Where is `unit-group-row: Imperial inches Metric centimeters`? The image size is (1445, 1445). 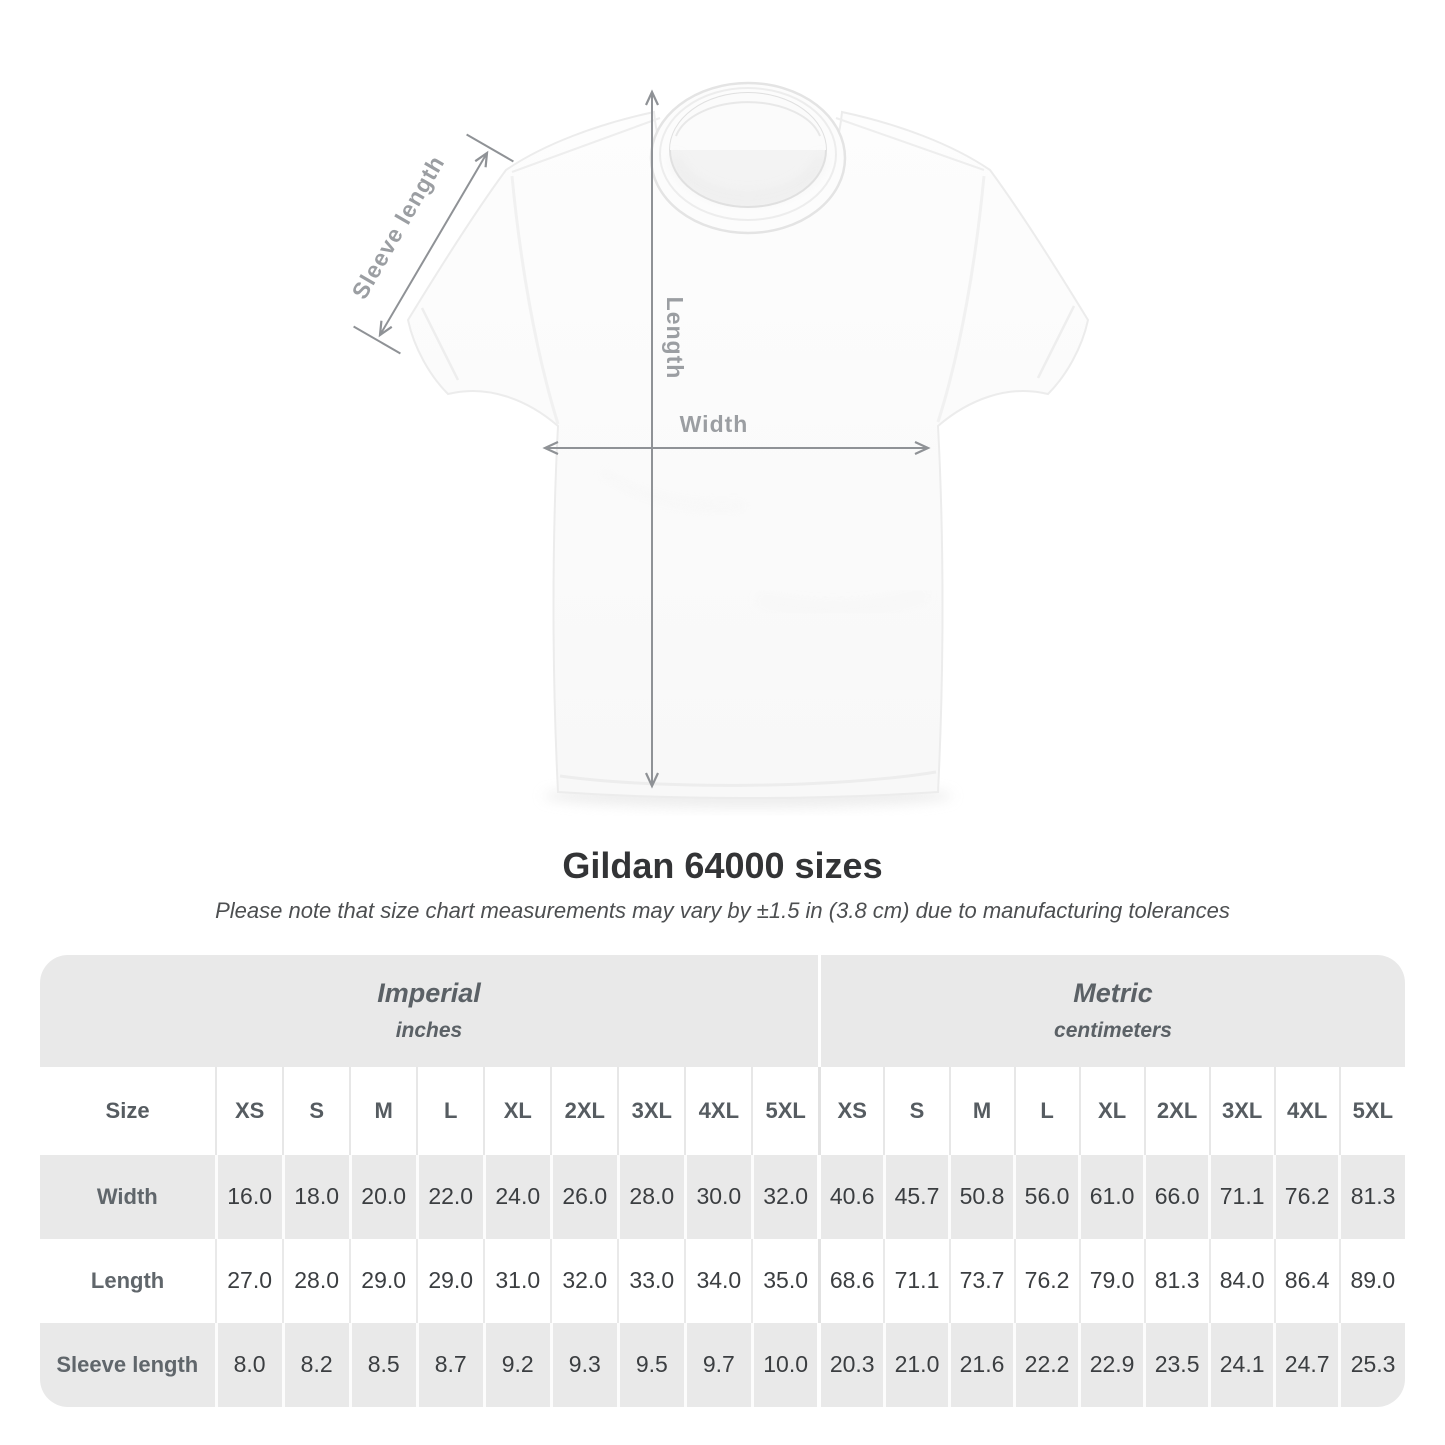 unit-group-row: Imperial inches Metric centimeters is located at coordinates (722, 1010).